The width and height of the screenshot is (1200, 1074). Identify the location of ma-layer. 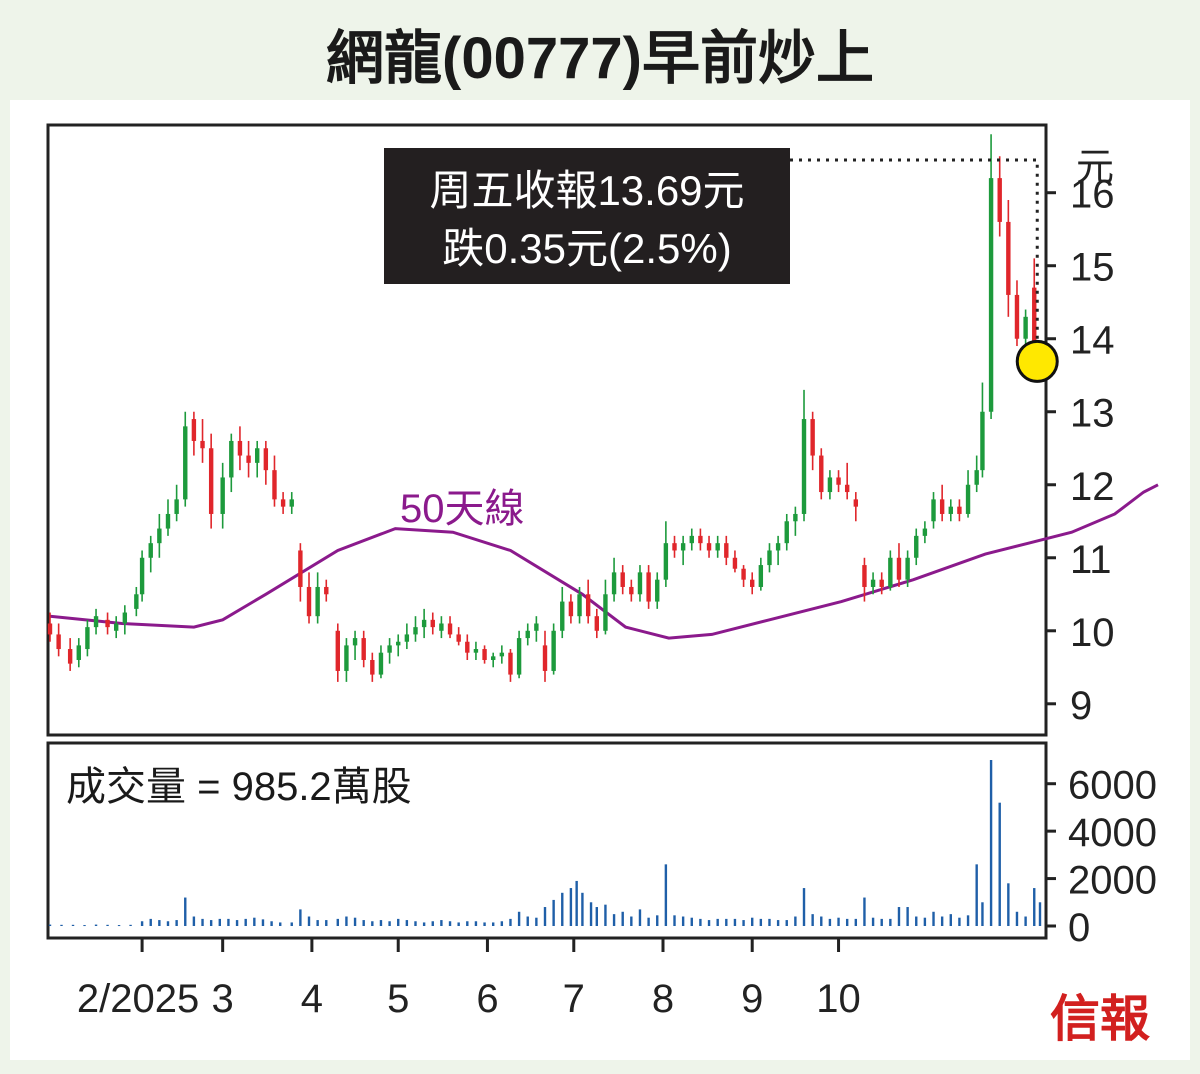
(604, 561).